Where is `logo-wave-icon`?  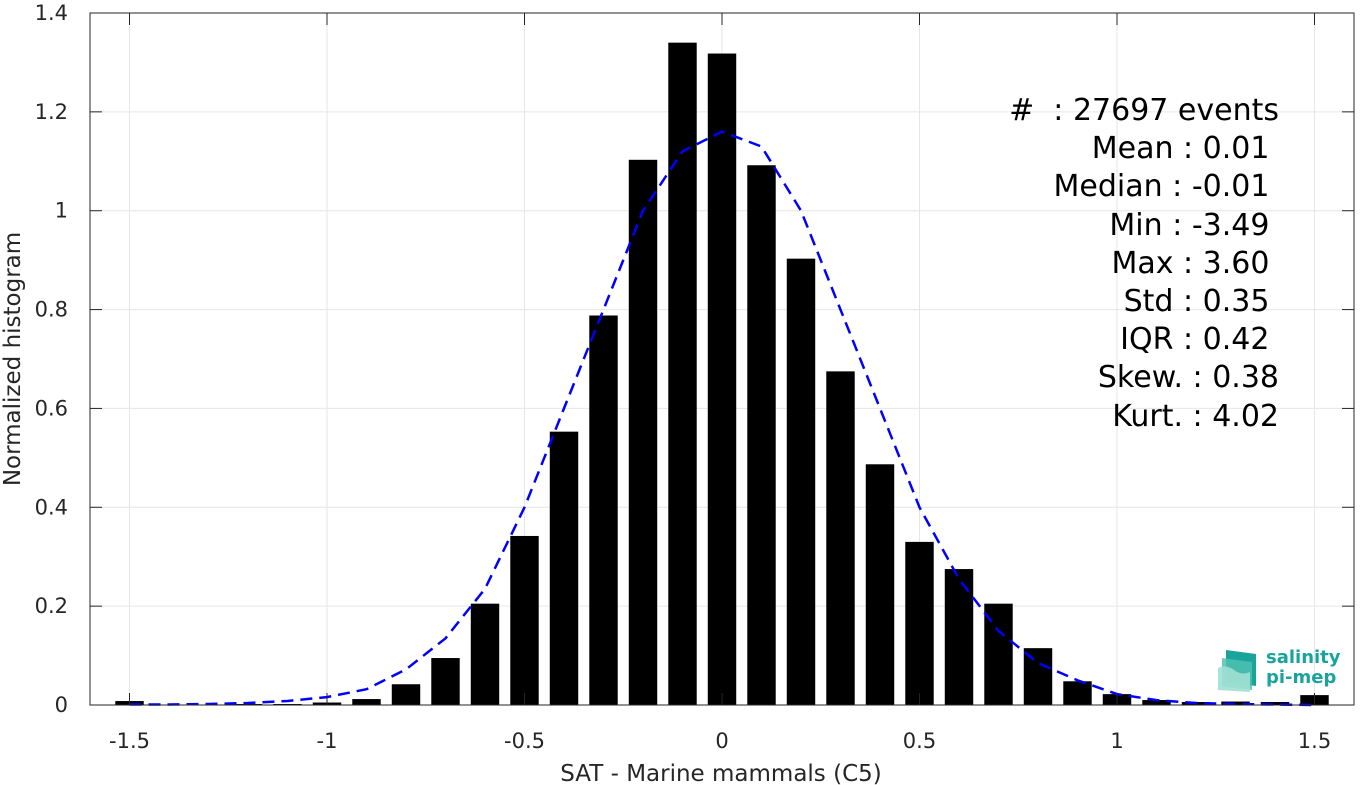
logo-wave-icon is located at coordinates (1237, 671).